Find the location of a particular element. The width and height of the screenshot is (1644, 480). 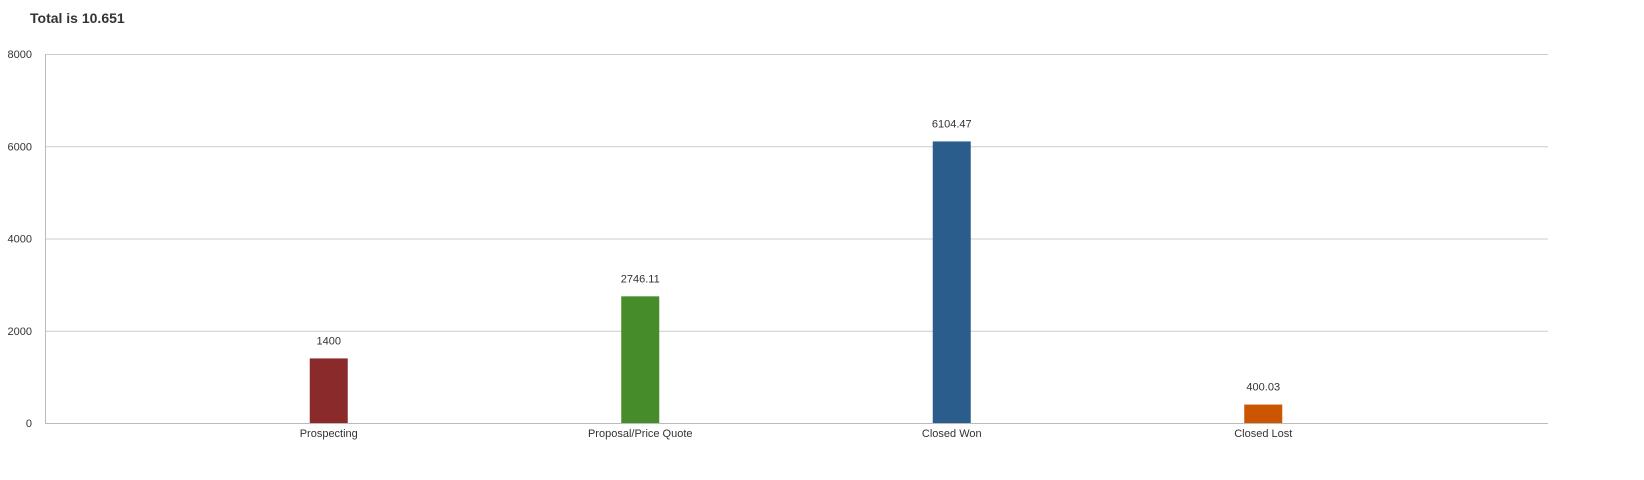

x-tick-label: Closed Won is located at coordinates (952, 434).